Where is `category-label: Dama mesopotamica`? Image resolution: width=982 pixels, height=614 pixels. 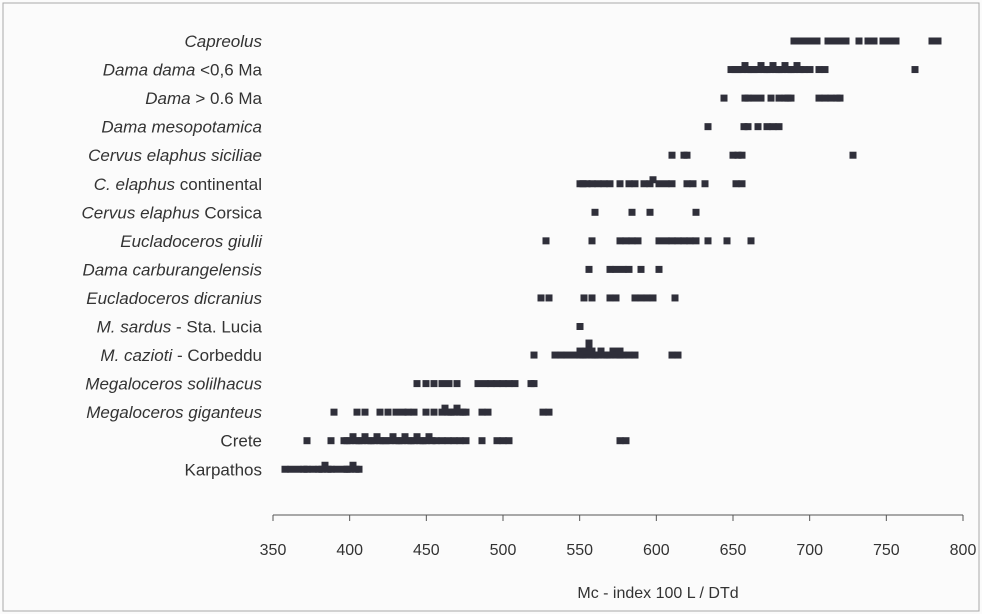
category-label: Dama mesopotamica is located at coordinates (181, 127).